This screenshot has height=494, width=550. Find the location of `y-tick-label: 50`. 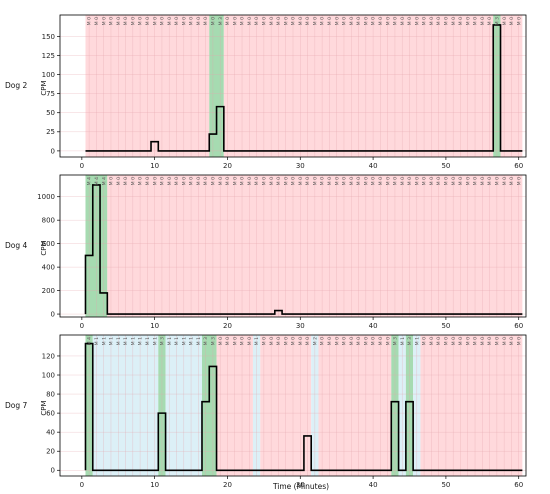

y-tick-label: 50 is located at coordinates (50, 113).